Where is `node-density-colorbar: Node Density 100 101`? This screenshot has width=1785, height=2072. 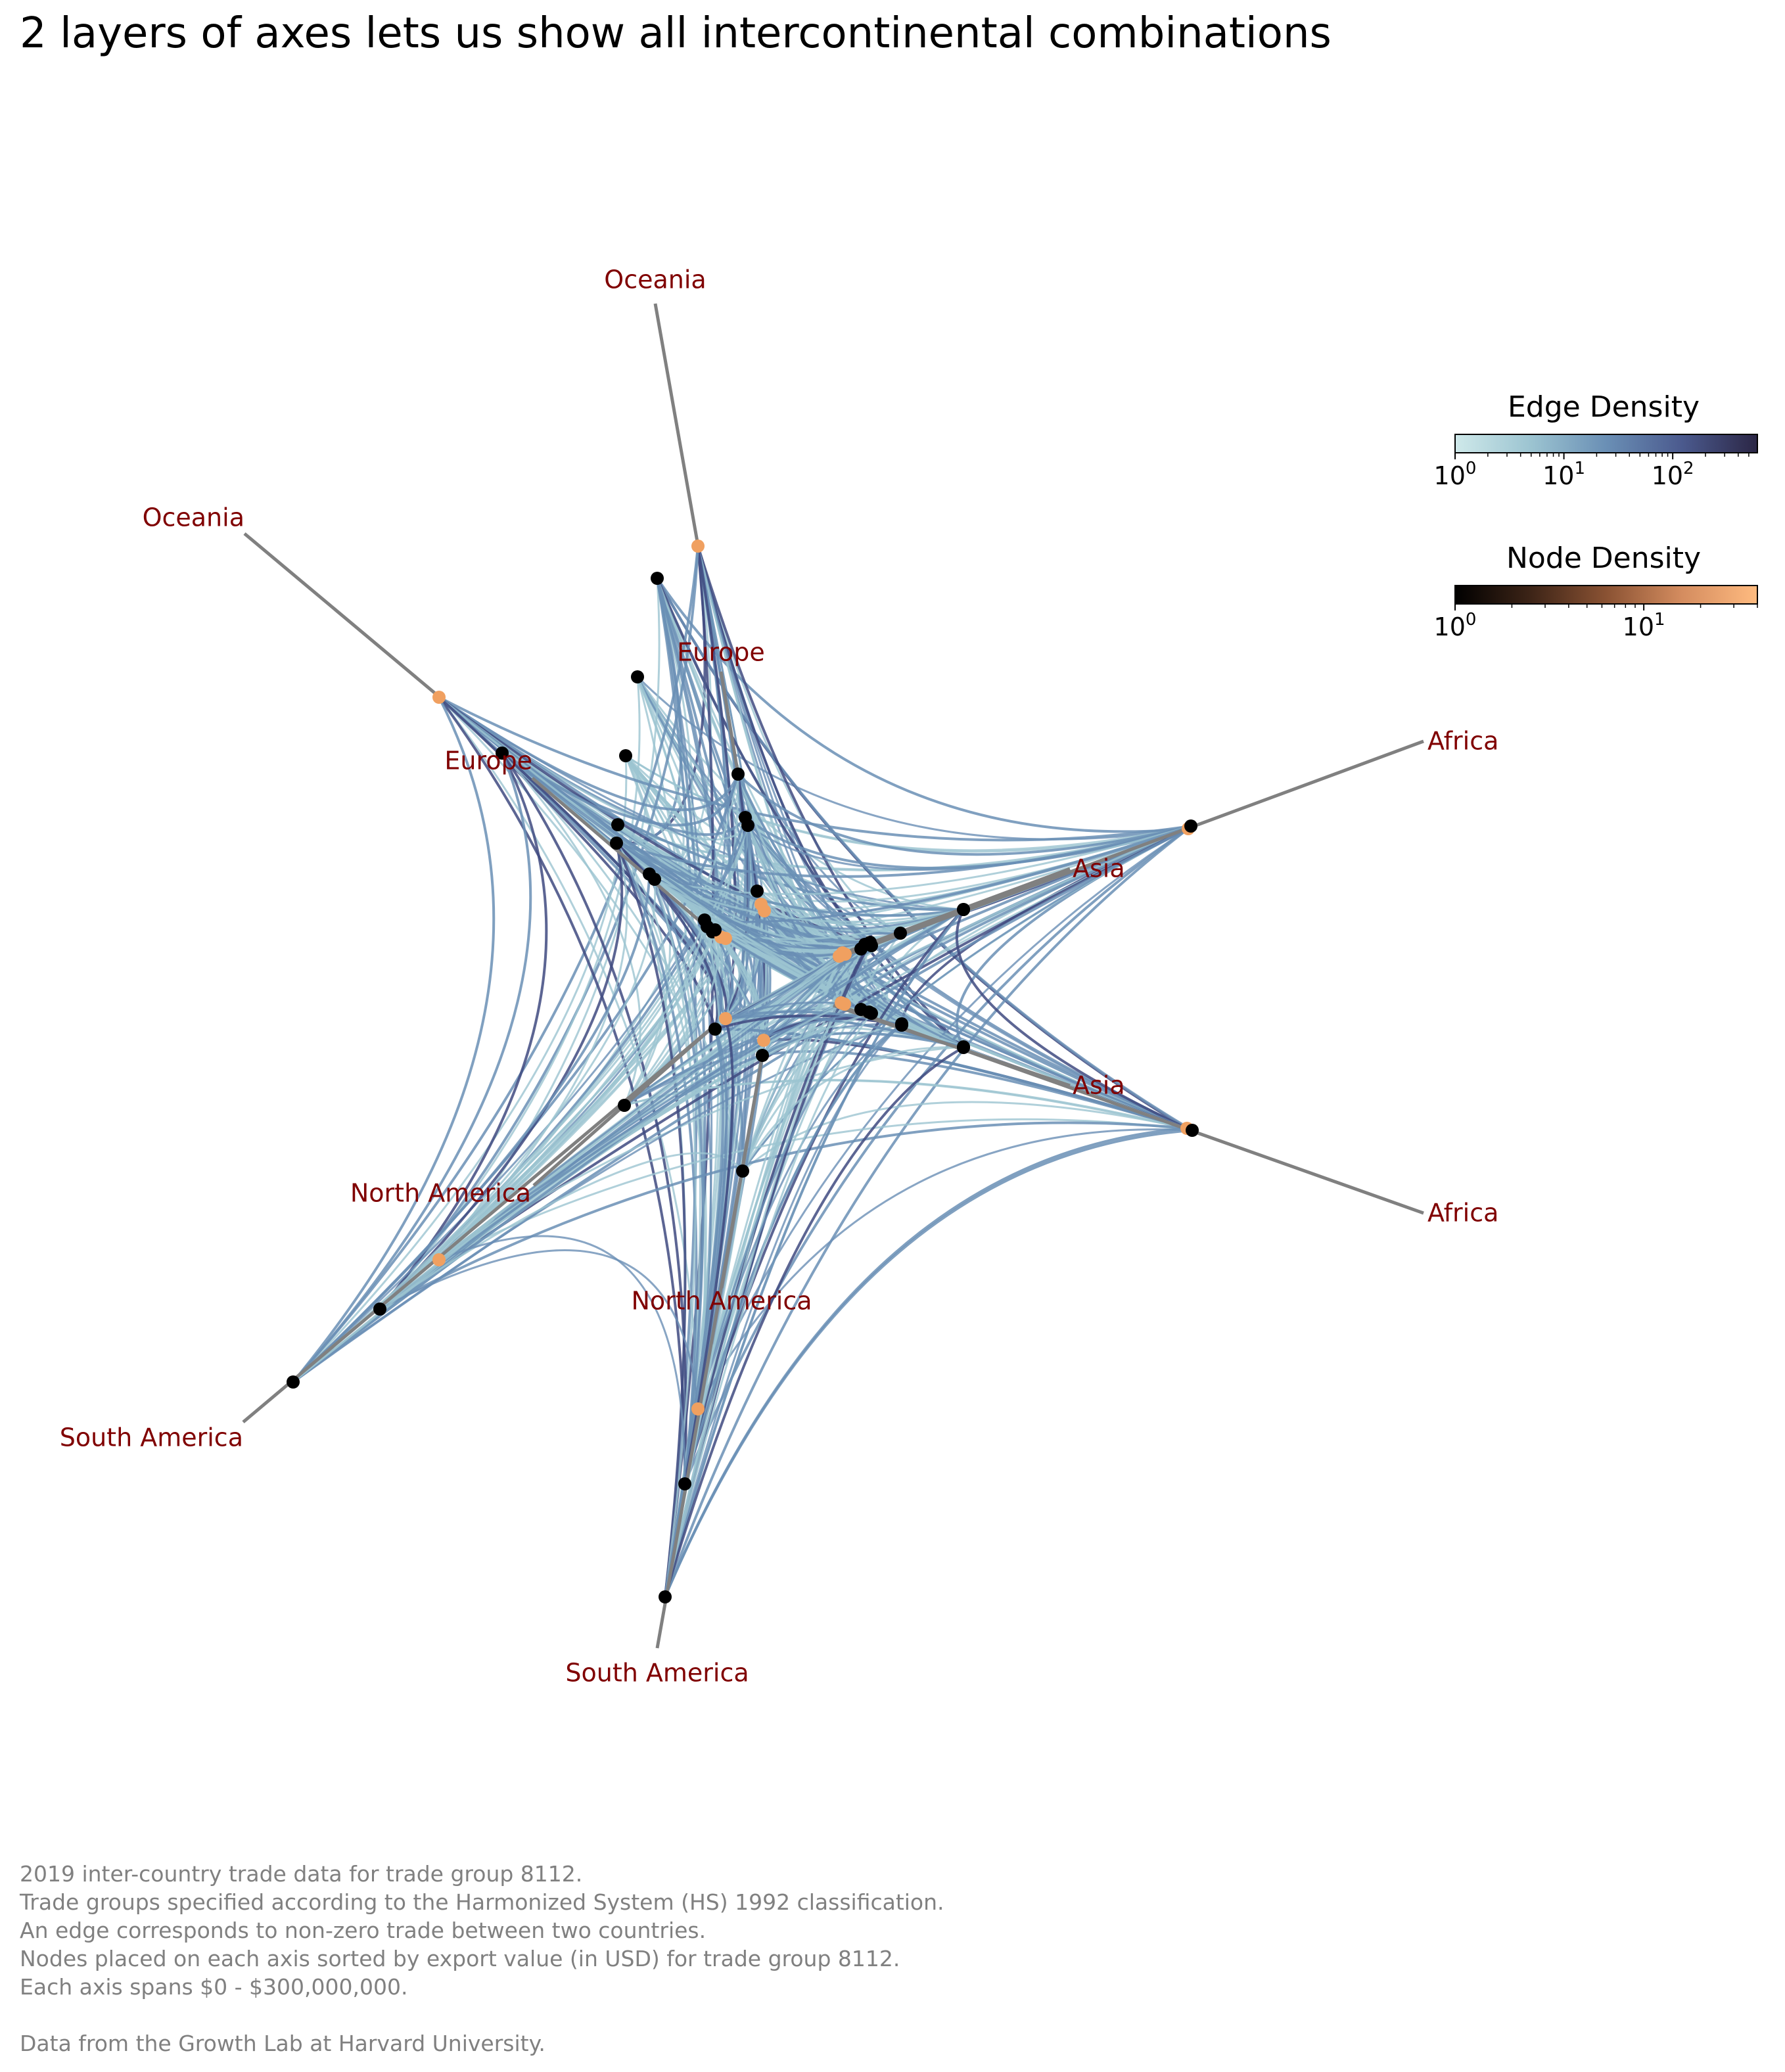
node-density-colorbar: Node Density 100 101 is located at coordinates (1596, 591).